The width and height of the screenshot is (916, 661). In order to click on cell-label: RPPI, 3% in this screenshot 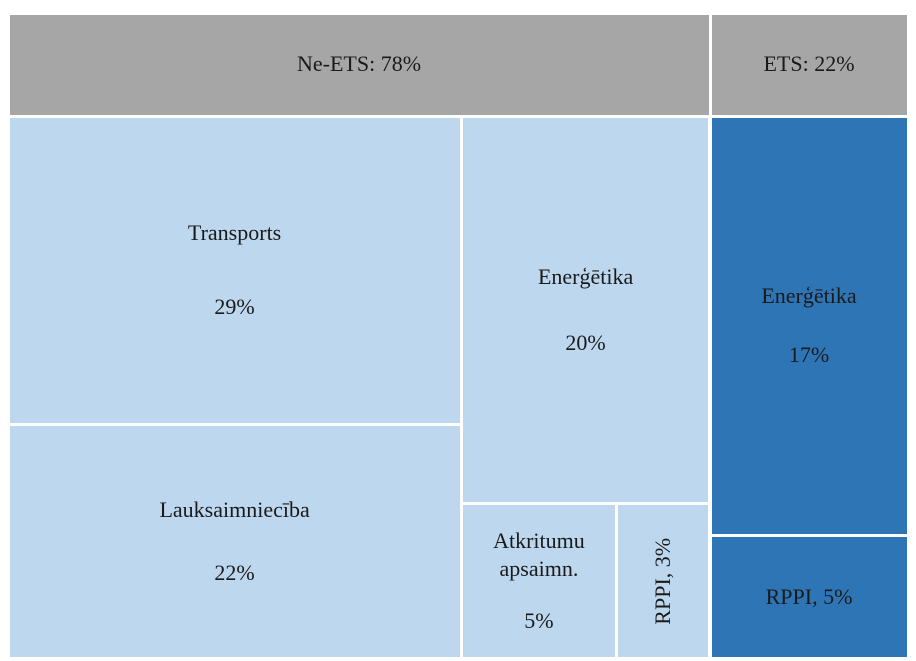, I will do `click(663, 581)`.